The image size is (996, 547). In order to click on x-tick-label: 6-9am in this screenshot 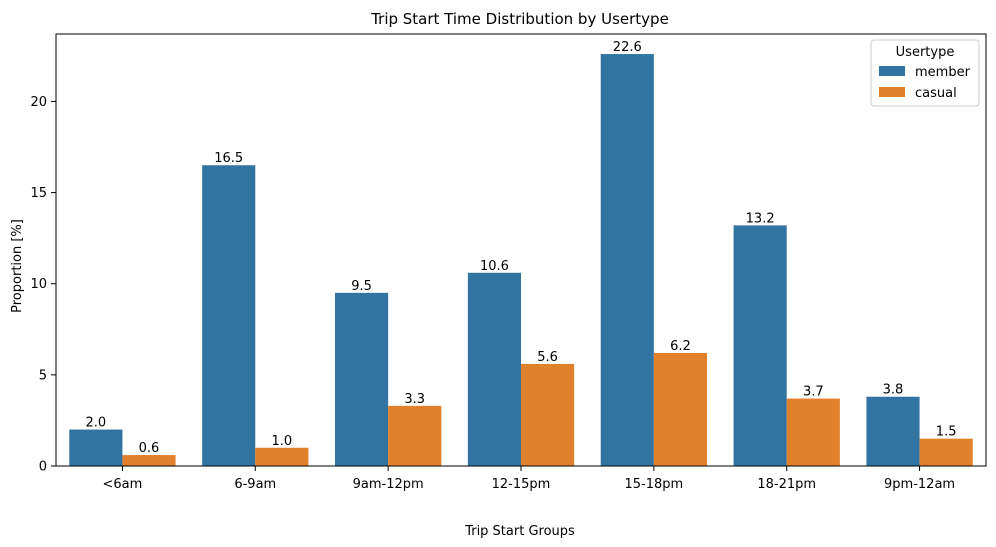, I will do `click(255, 484)`.